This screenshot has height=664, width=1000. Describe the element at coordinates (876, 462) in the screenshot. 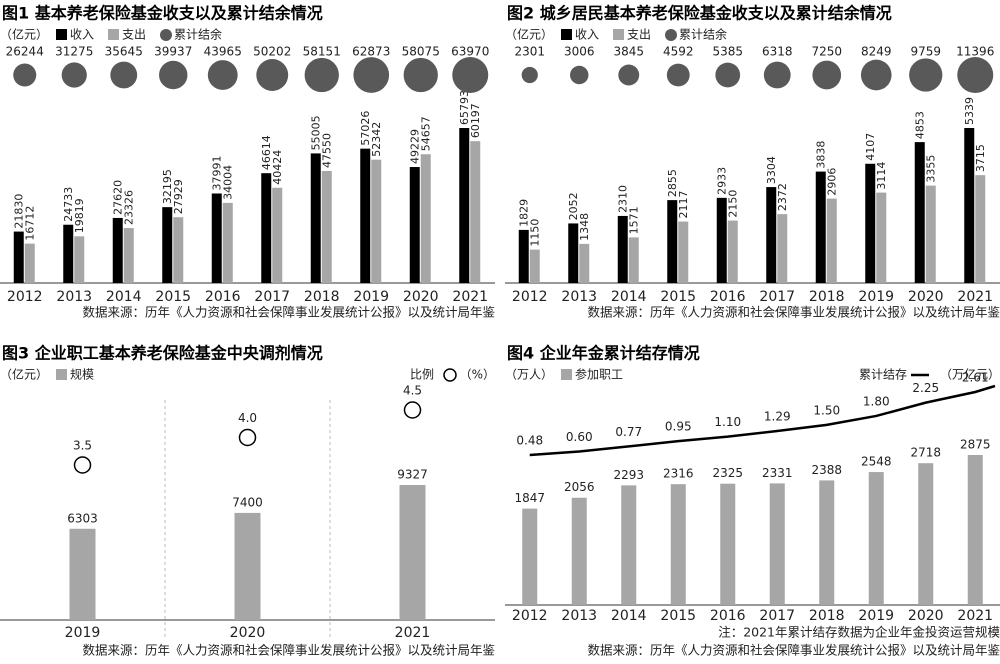

I see `value-label: 2548` at that location.